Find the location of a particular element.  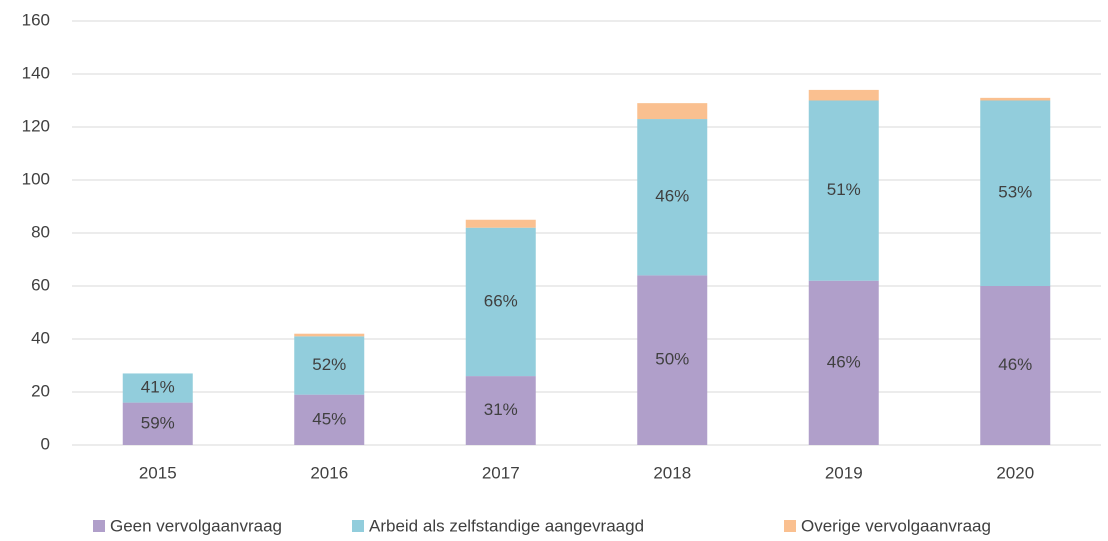

data-label: 31% is located at coordinates (501, 409).